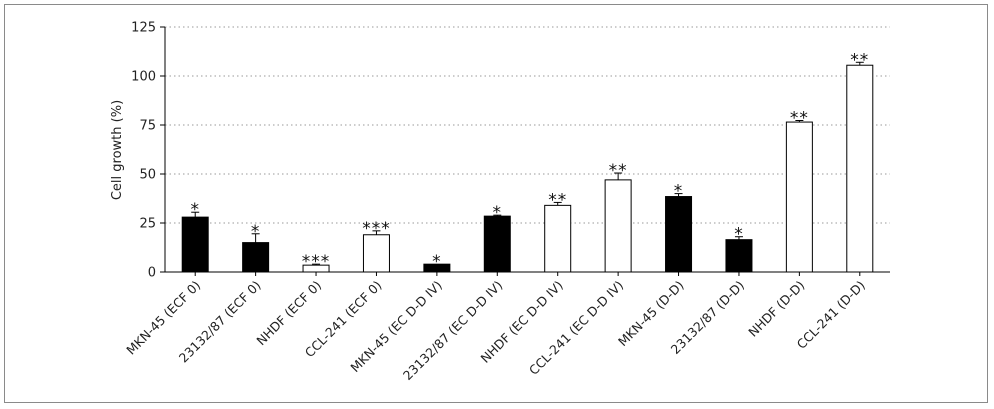  I want to click on y-tick-label: 75, so click(147, 126).